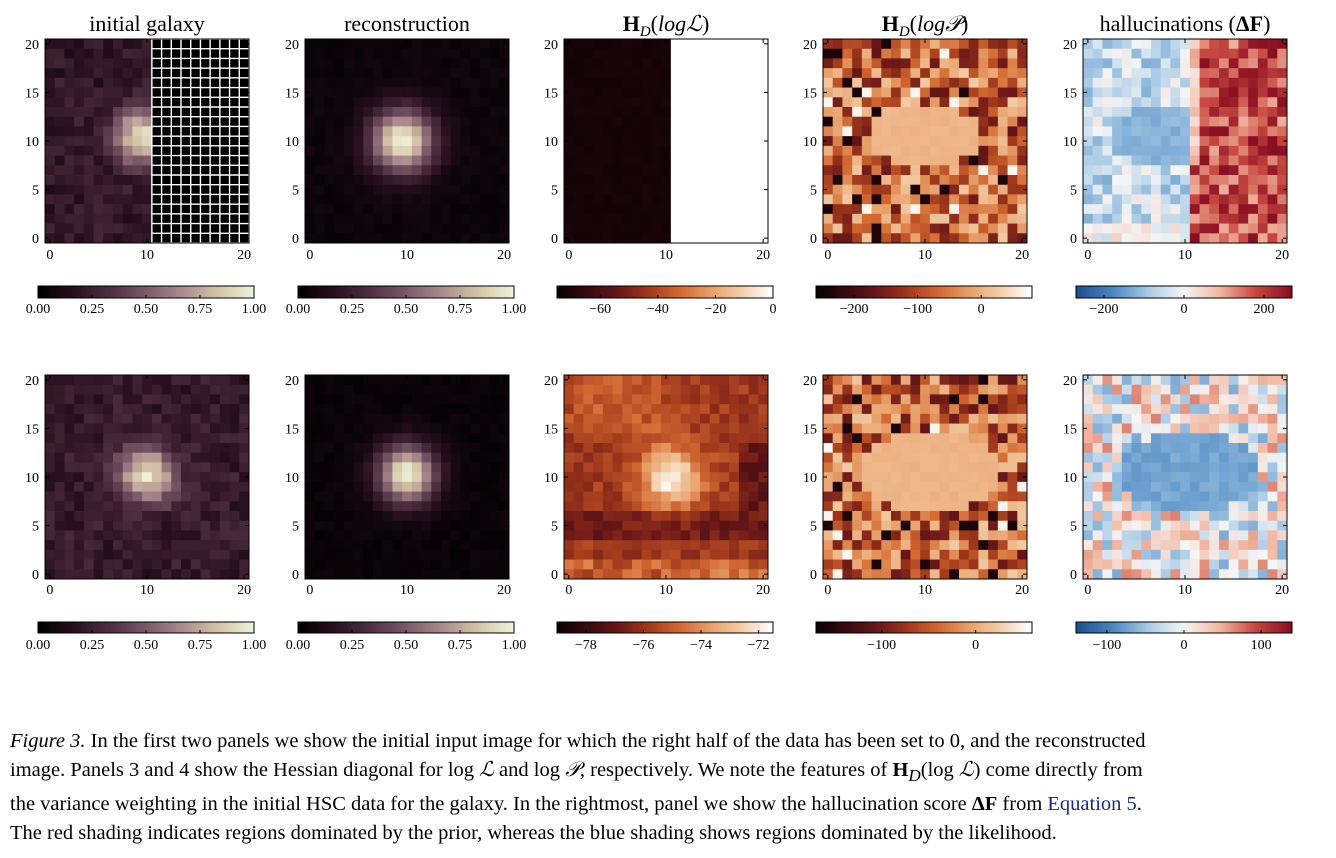 Image resolution: width=1336 pixels, height=858 pixels. What do you see at coordinates (92, 645) in the screenshot?
I see `colorbar-tick-label: 0.25` at bounding box center [92, 645].